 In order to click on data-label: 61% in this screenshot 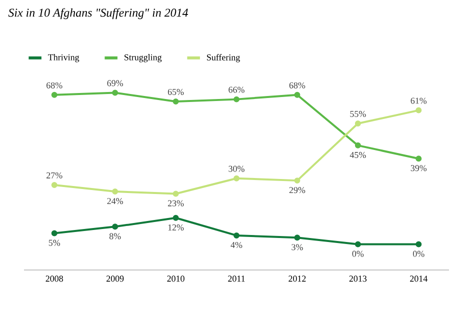, I will do `click(418, 101)`.